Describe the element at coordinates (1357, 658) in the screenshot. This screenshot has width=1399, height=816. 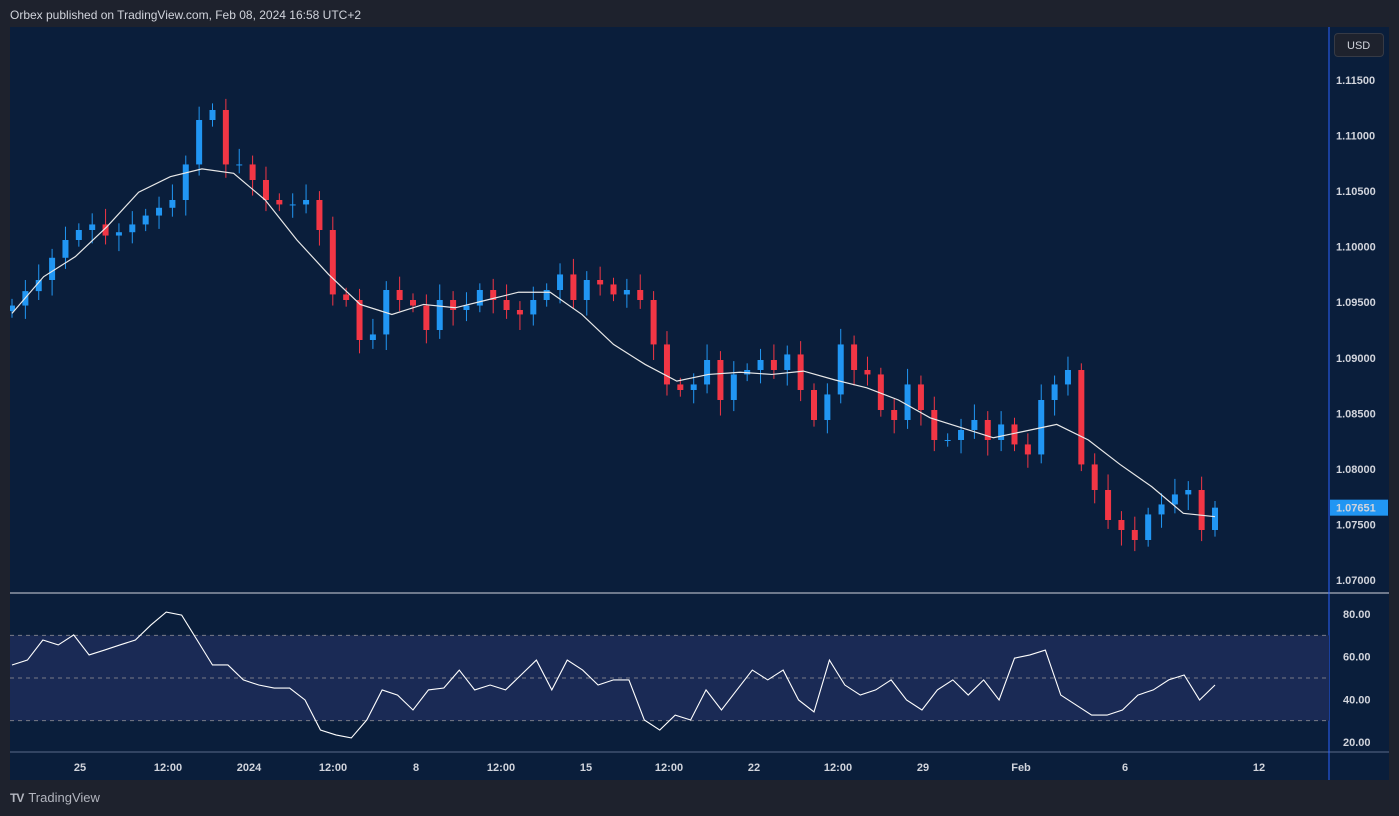
I see `rsi-tick-label: 60.00` at that location.